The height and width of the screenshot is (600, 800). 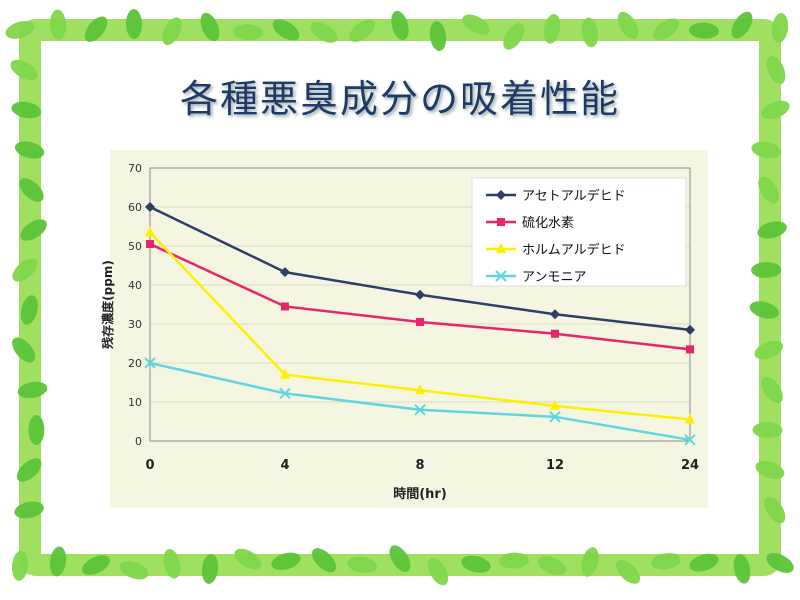 I want to click on y-tick-label: 20, so click(x=135, y=363).